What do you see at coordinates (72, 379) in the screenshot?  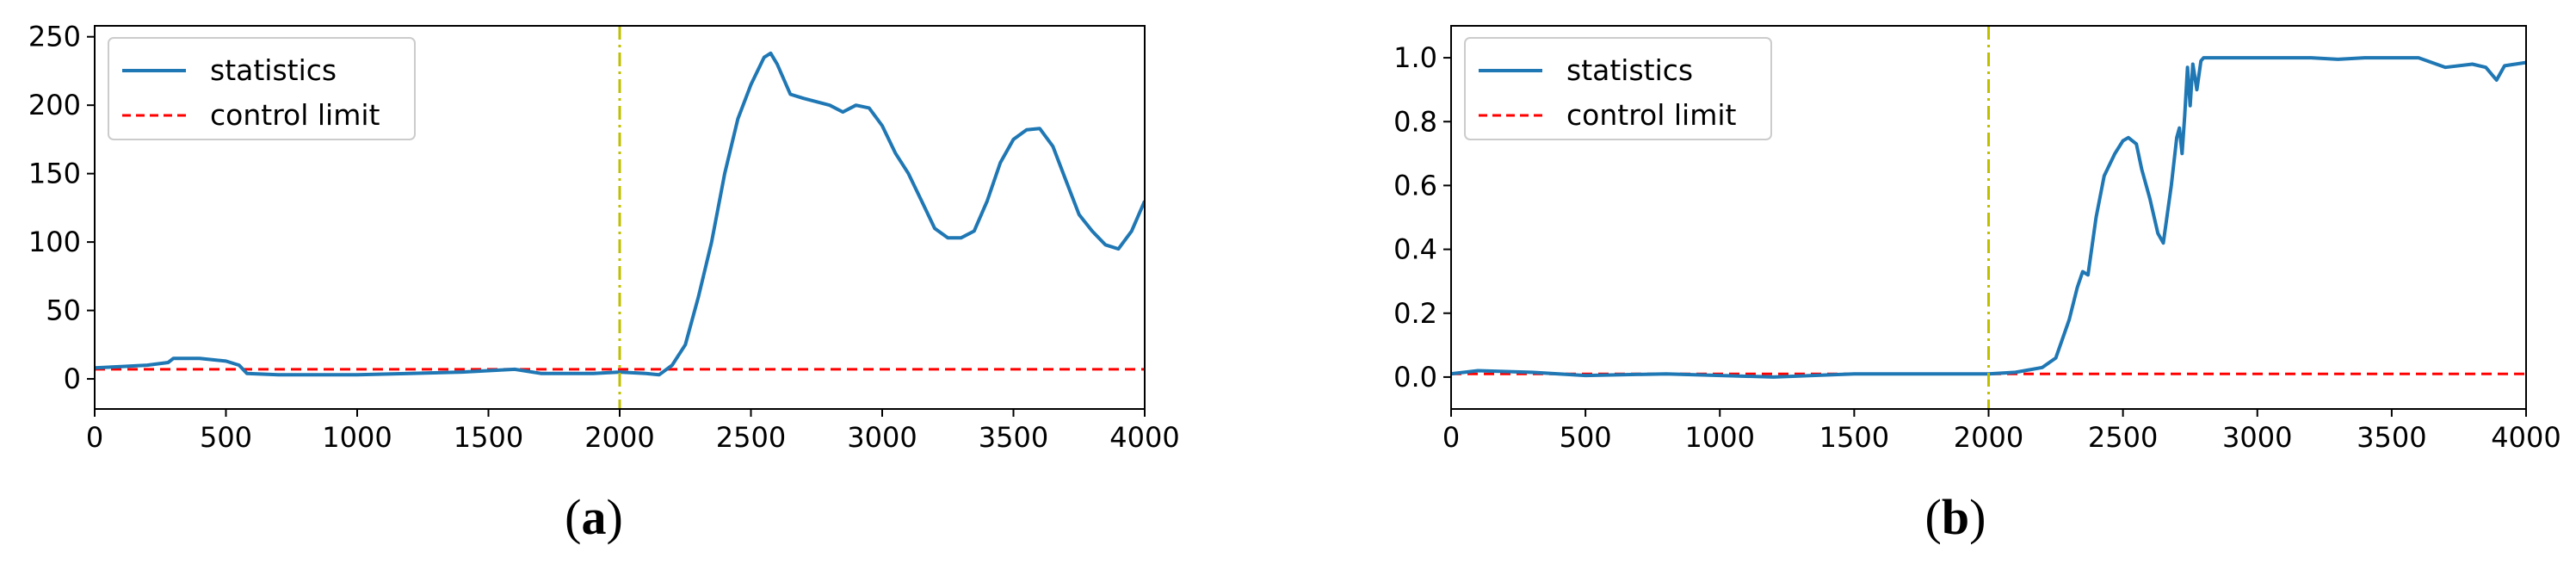 I see `y-tick-label: 0` at bounding box center [72, 379].